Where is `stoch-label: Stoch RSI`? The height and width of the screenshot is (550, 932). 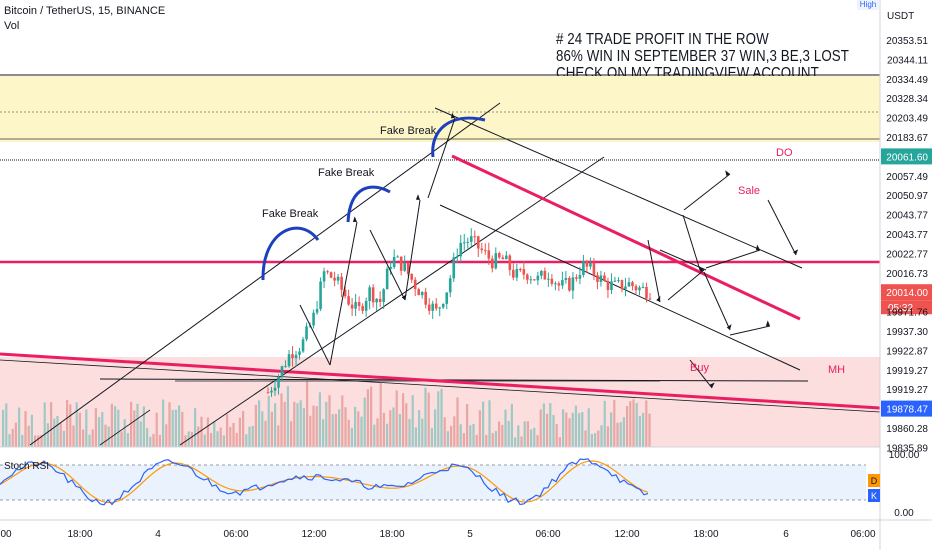 stoch-label: Stoch RSI is located at coordinates (26, 466).